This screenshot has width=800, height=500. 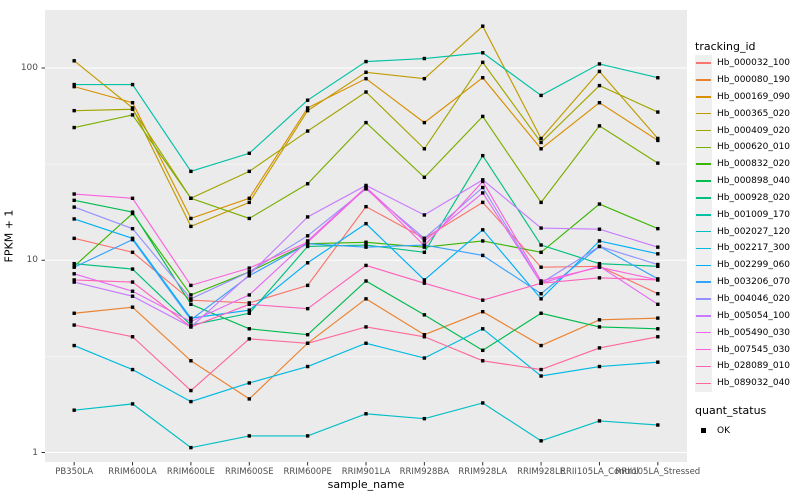 What do you see at coordinates (754, 349) in the screenshot?
I see `legend-label: Hb_007545_030` at bounding box center [754, 349].